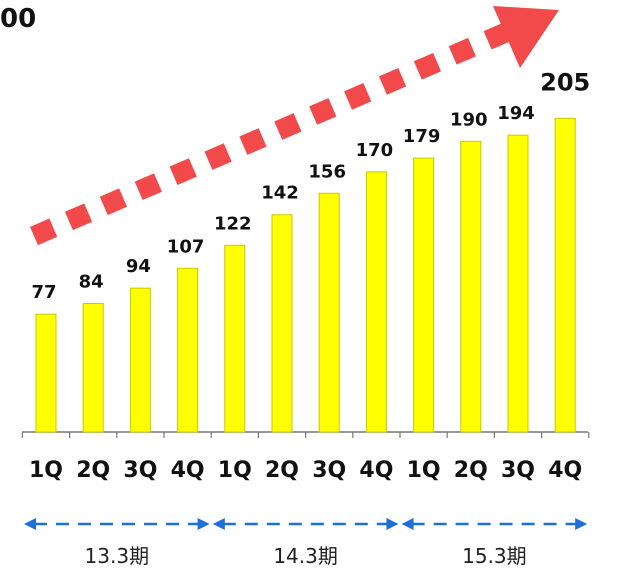  I want to click on value-label-12: 205, so click(565, 82).